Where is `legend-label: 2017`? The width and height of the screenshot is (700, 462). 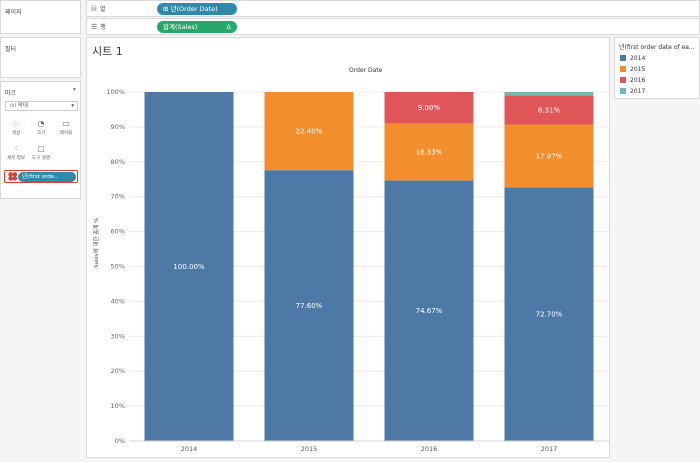 legend-label: 2017 is located at coordinates (638, 91).